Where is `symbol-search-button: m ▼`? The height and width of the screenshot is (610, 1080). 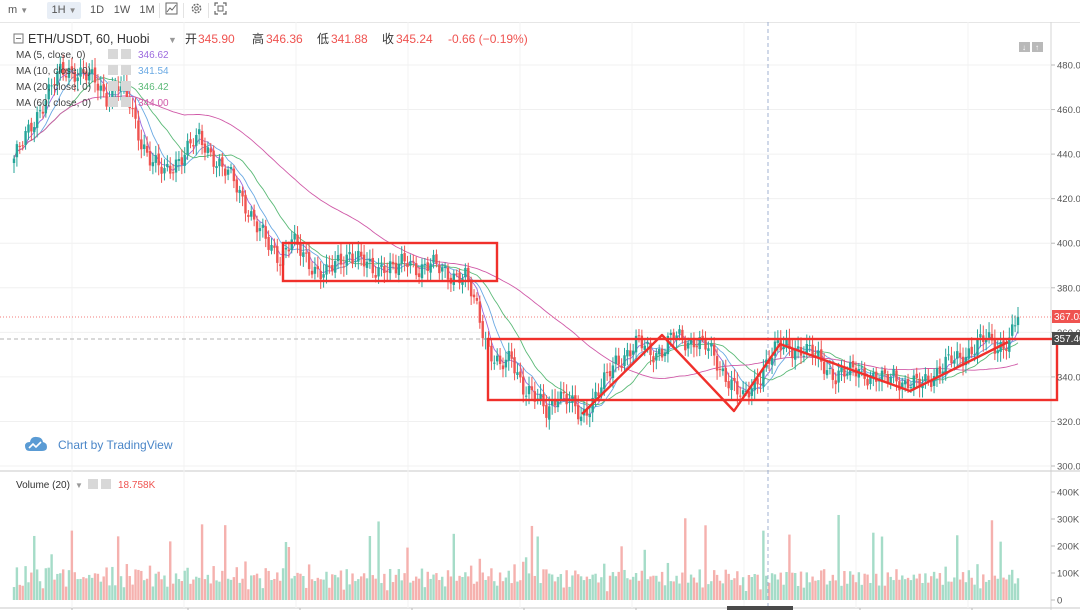
symbol-search-button: m ▼ is located at coordinates (23, 10).